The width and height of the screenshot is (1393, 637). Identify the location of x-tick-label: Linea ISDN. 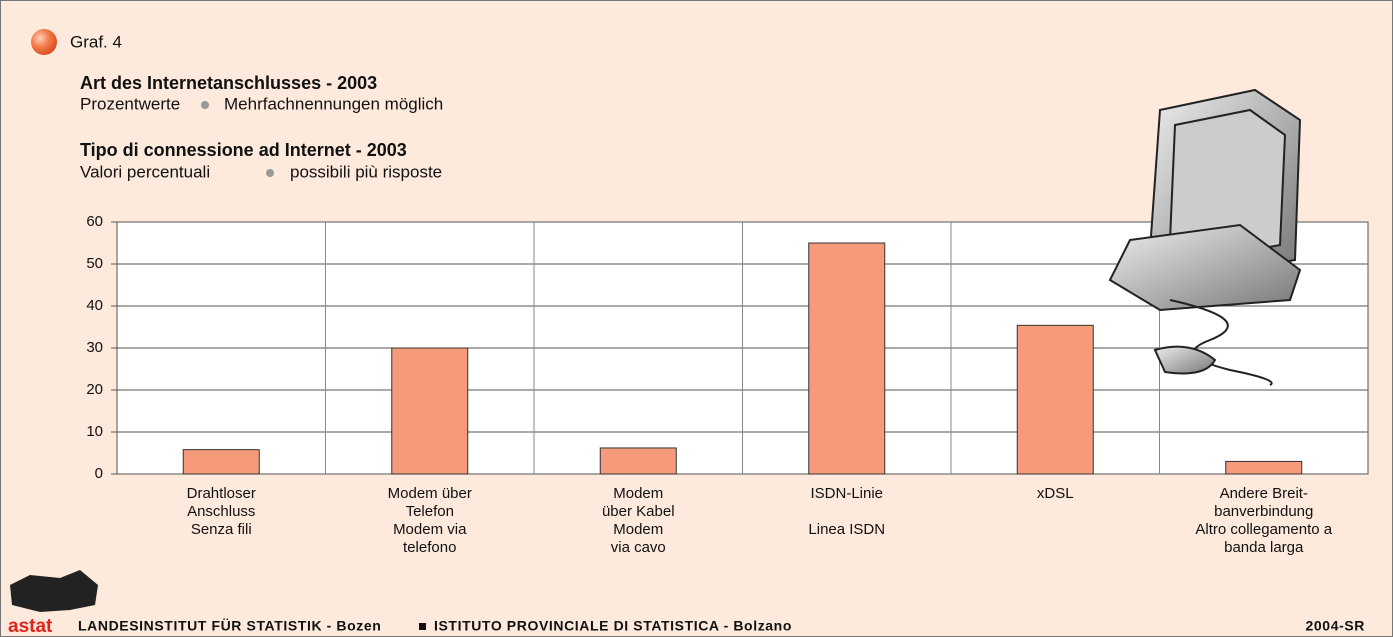
(846, 529).